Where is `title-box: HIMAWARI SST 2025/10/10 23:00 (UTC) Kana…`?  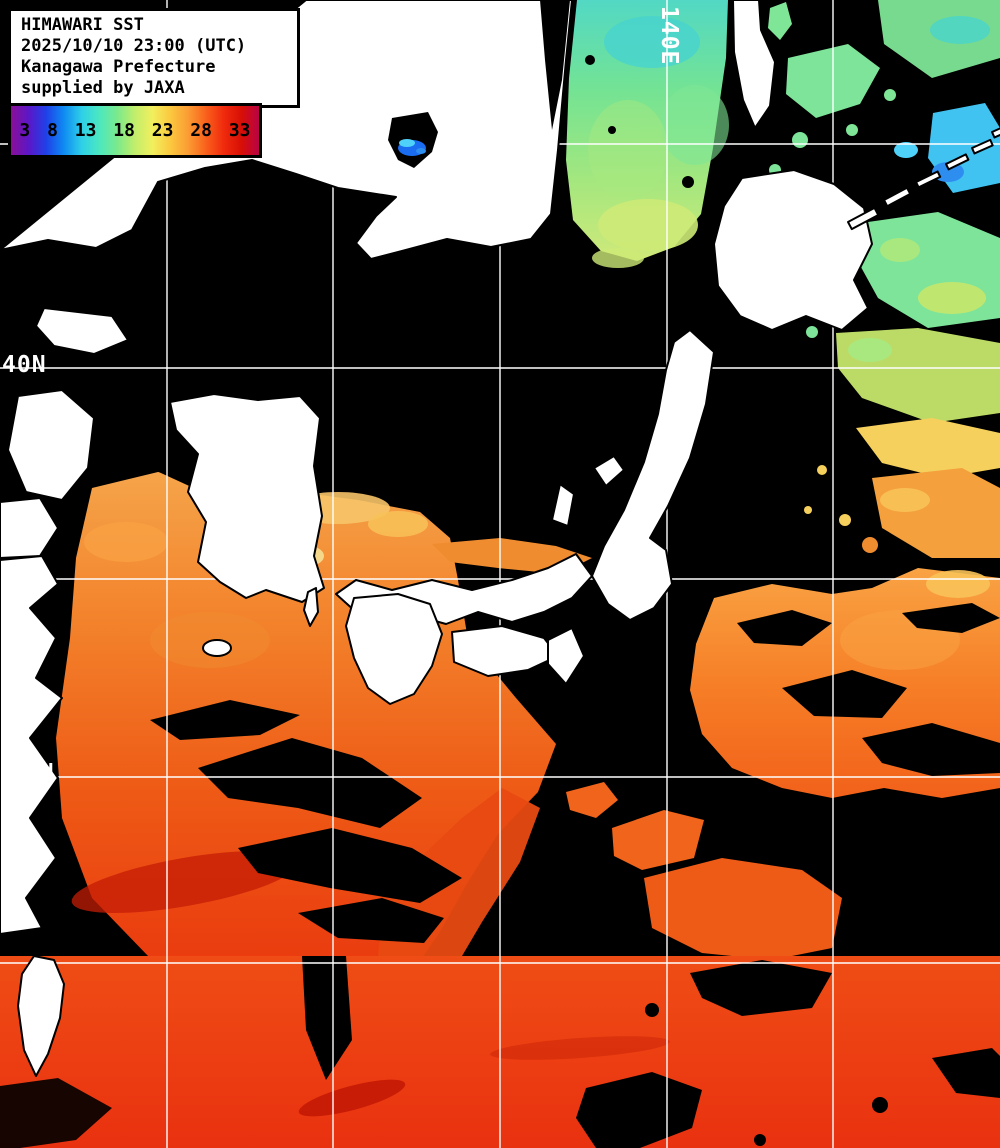
title-box: HIMAWARI SST 2025/10/10 23:00 (UTC) Kana… is located at coordinates (154, 58).